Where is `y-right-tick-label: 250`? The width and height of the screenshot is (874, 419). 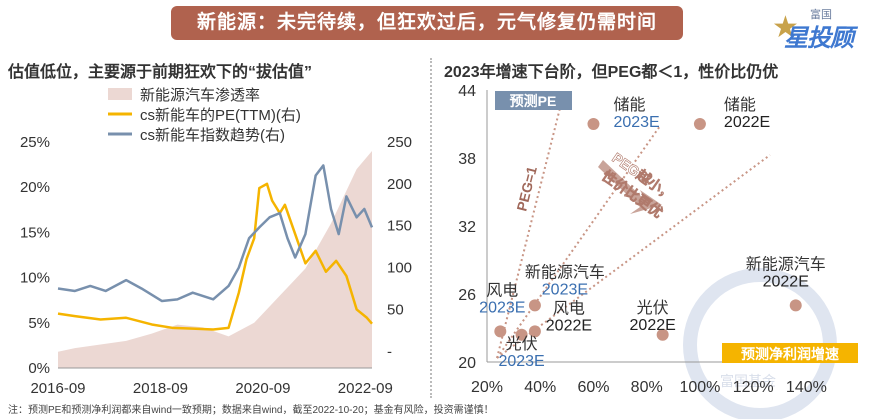 y-right-tick-label: 250 is located at coordinates (399, 142).